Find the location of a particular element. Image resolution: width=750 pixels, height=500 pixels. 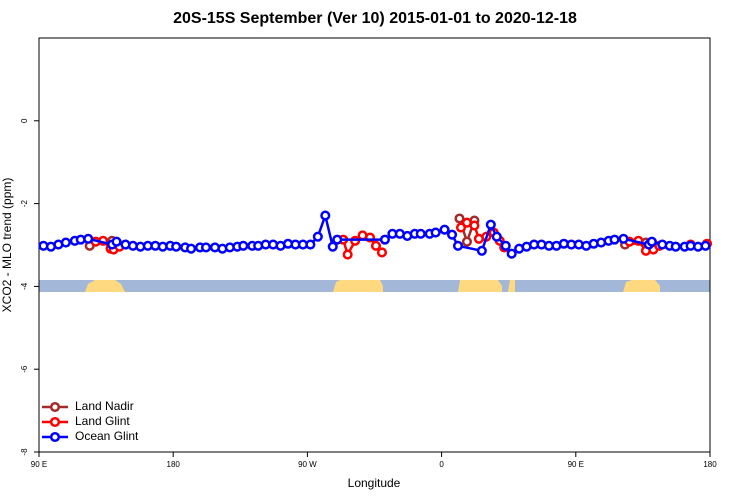

legend-label: Ocean Glint is located at coordinates (107, 436).